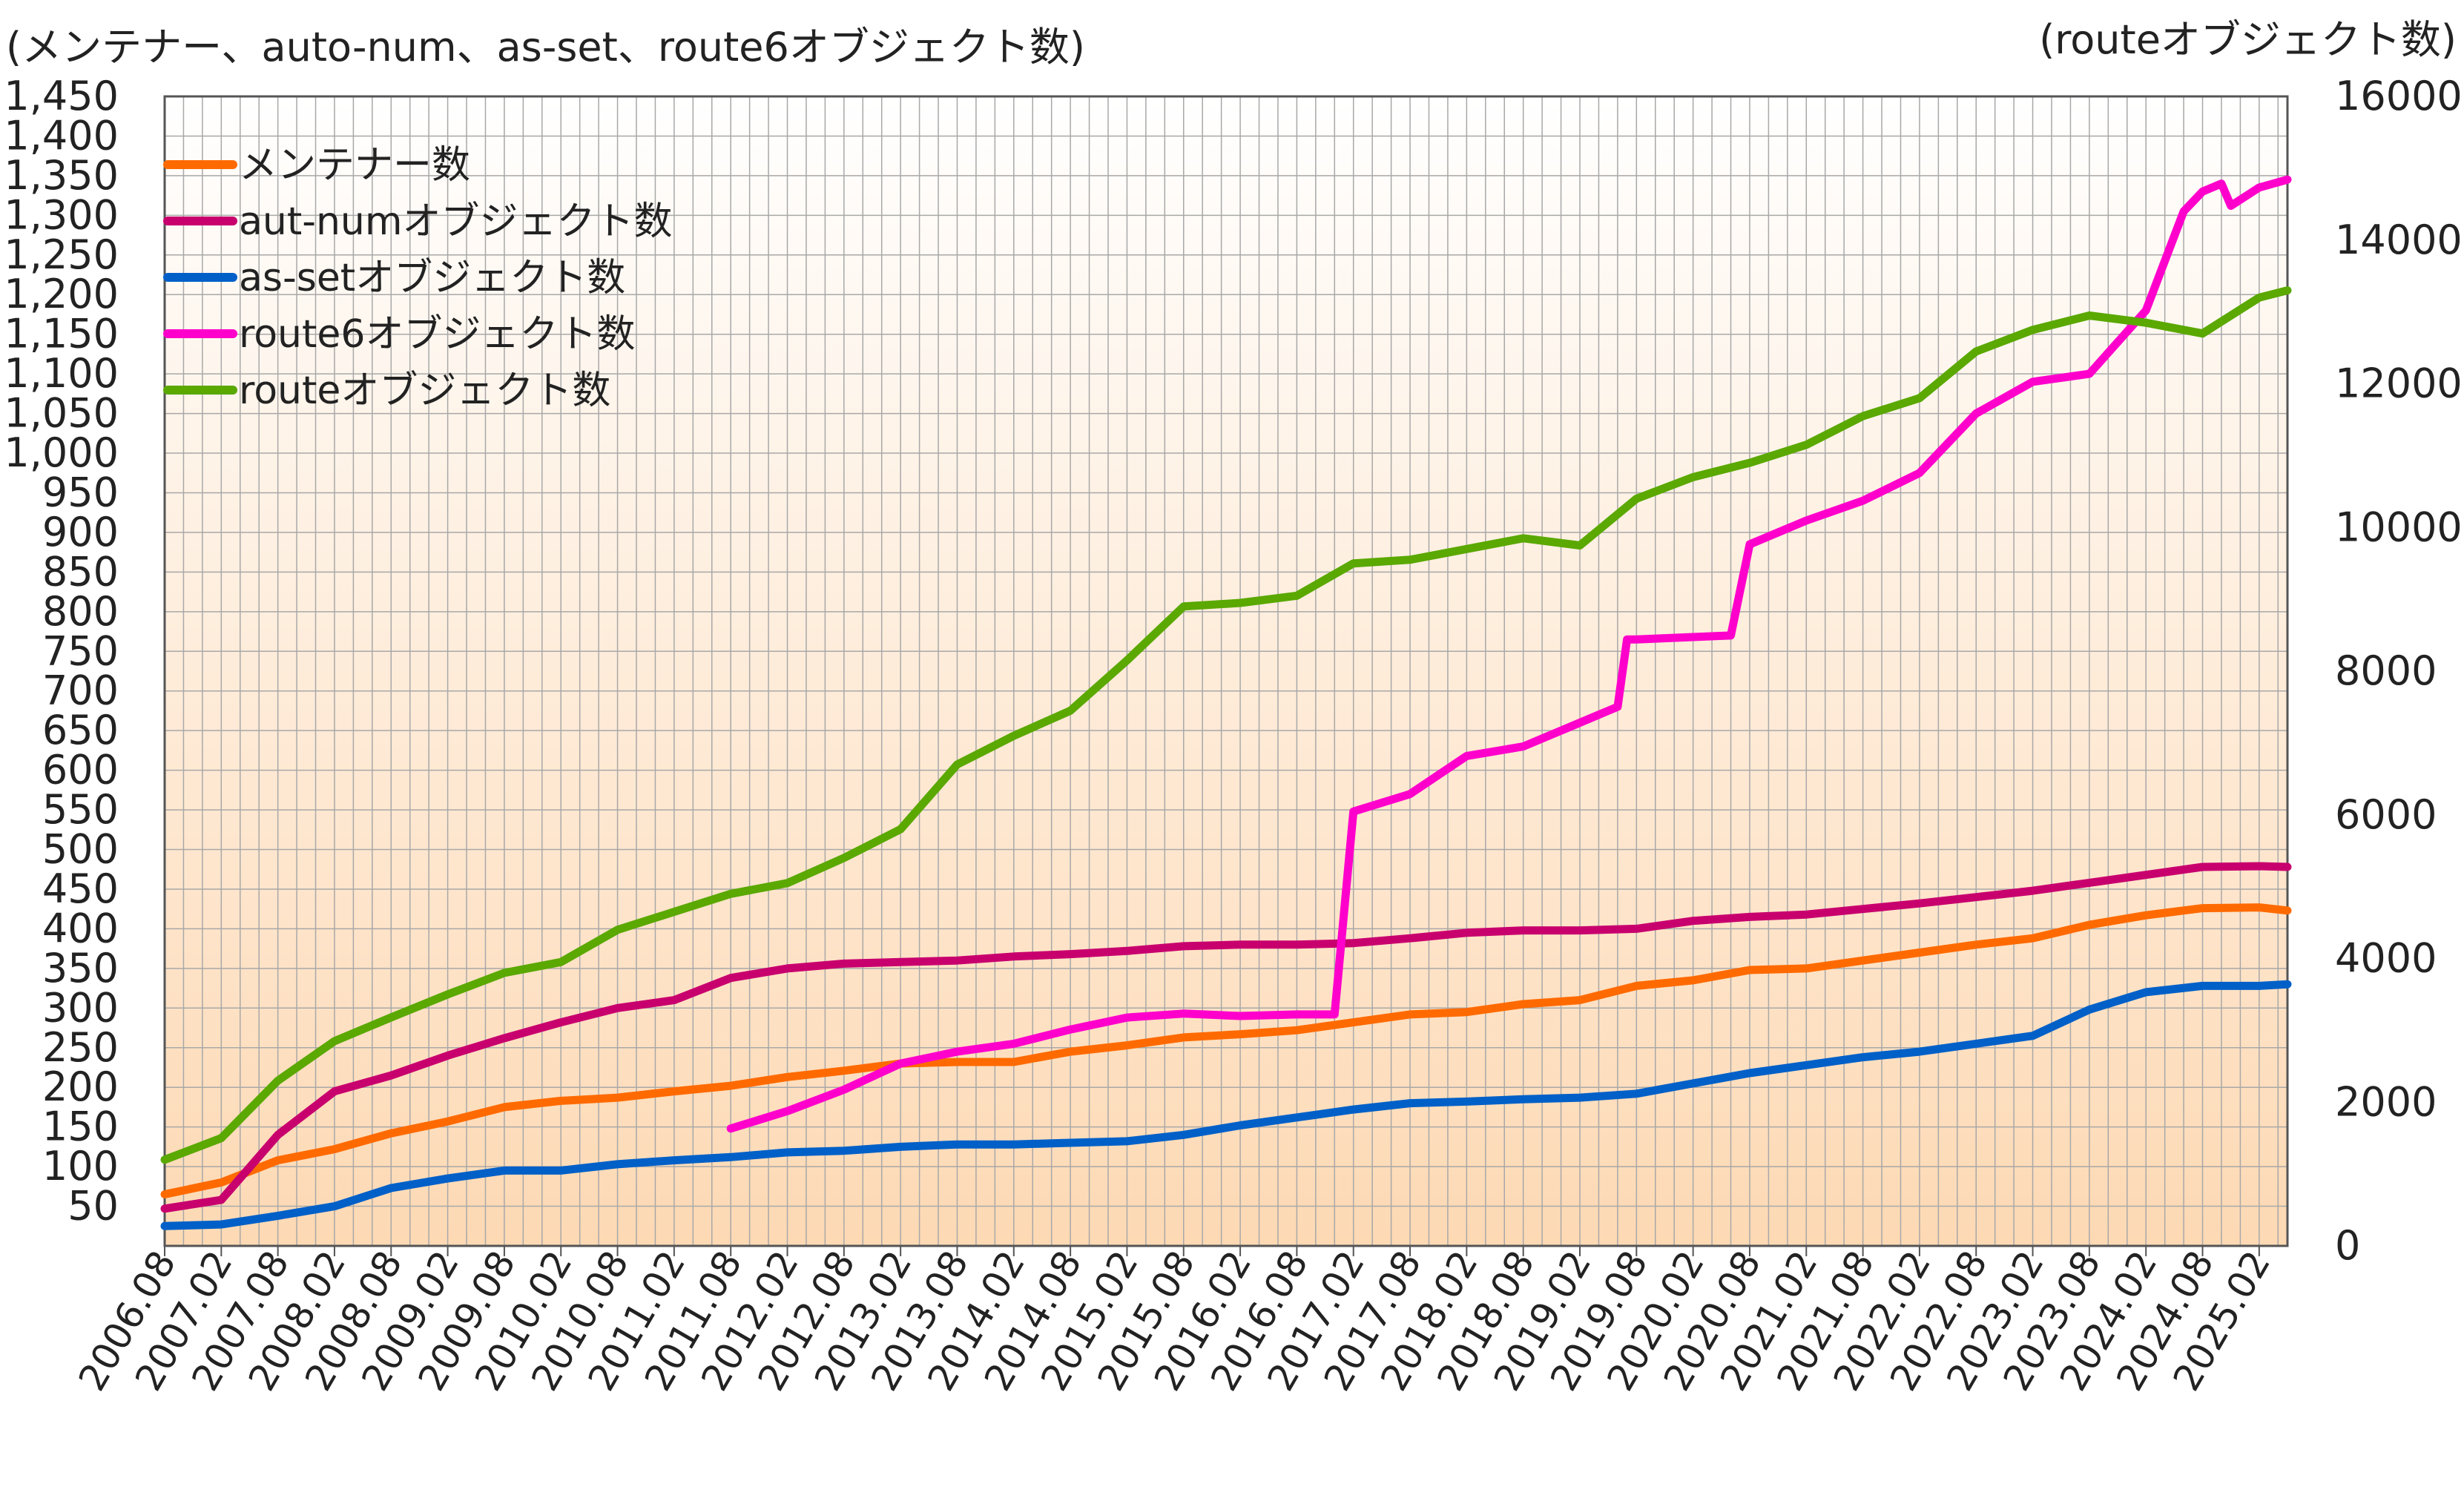  What do you see at coordinates (81, 571) in the screenshot?
I see `left-tick-label: 850` at bounding box center [81, 571].